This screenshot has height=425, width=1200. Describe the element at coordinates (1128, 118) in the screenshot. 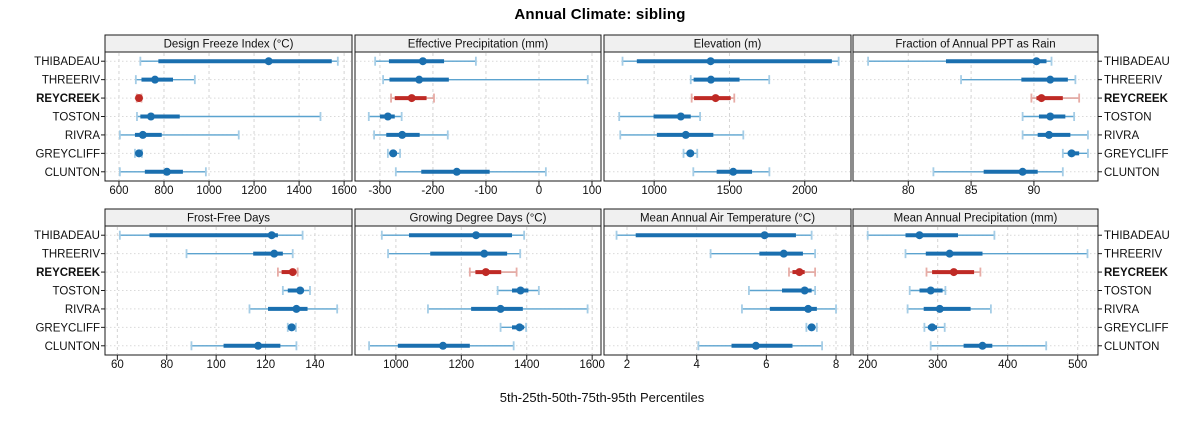

I see `site-label-right: TOSTON` at that location.